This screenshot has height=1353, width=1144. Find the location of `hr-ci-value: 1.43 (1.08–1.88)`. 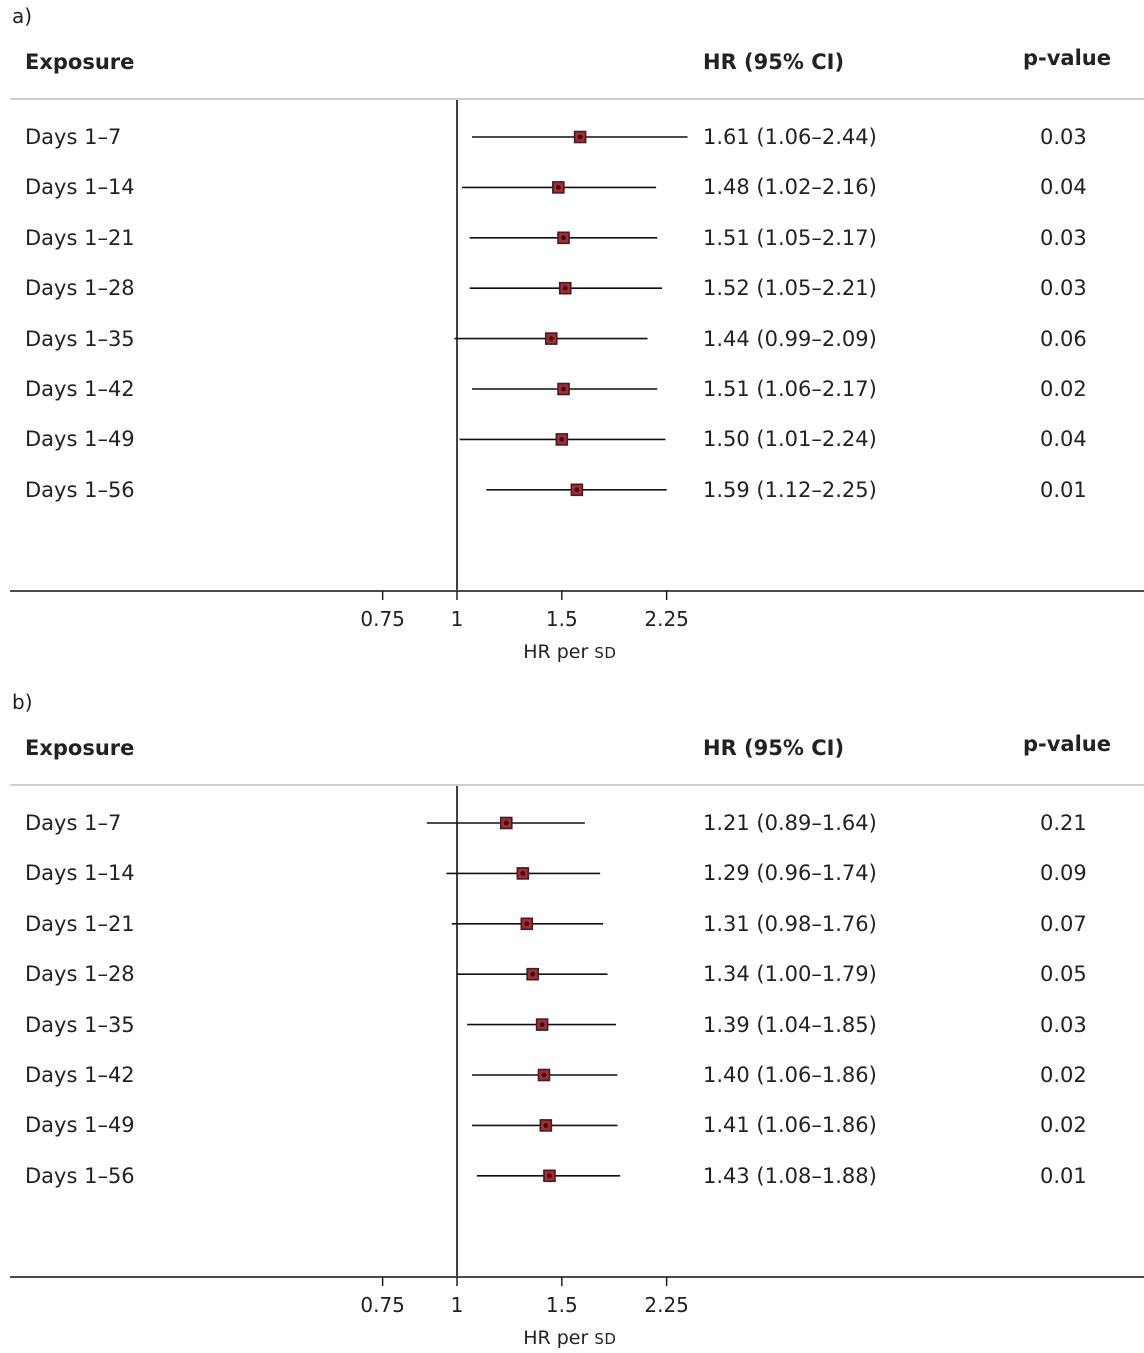

hr-ci-value: 1.43 (1.08–1.88) is located at coordinates (790, 1175).